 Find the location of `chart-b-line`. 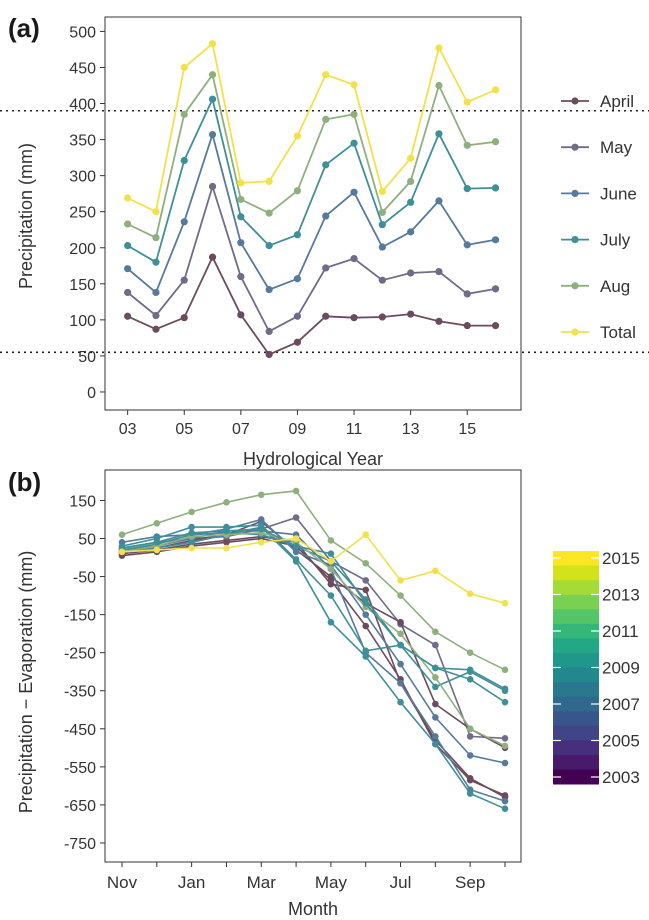

chart-b-line is located at coordinates (313, 568).